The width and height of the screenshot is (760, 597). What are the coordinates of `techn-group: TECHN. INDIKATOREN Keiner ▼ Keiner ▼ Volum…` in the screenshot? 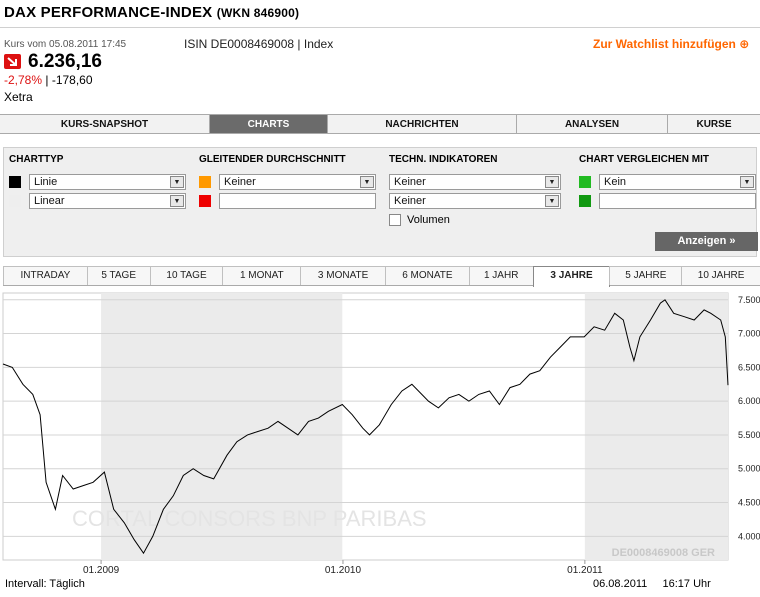 It's located at (475, 191).